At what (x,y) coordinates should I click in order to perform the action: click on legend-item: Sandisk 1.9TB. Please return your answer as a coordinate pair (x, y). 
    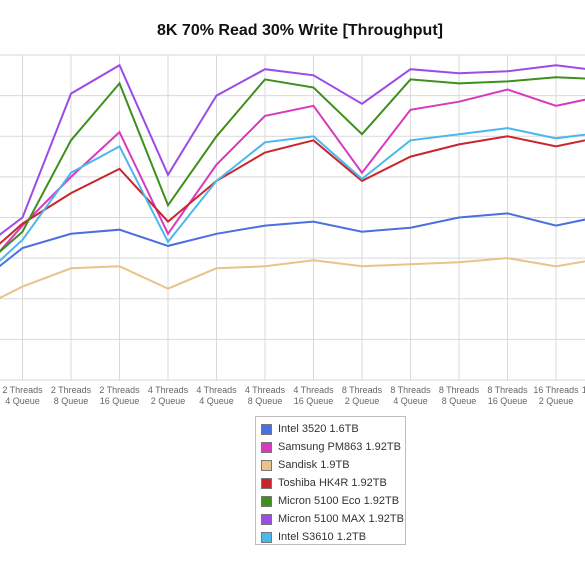
    Looking at the image, I should click on (333, 465).